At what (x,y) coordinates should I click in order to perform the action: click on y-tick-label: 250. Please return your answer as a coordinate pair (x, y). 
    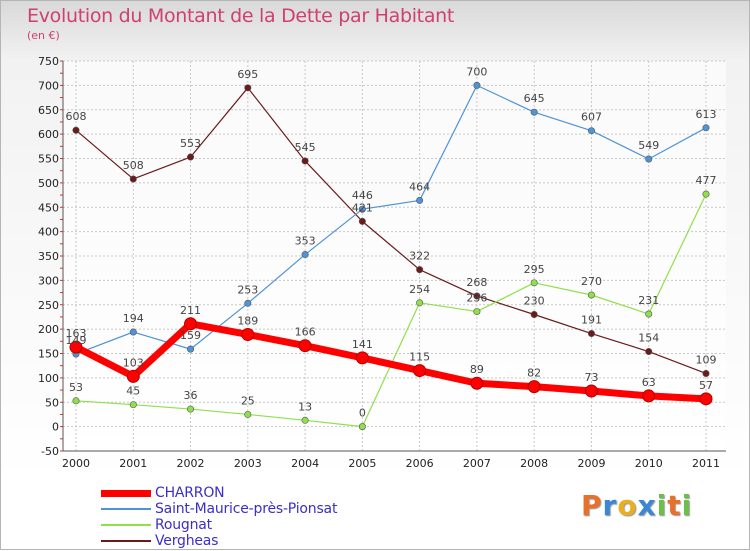
    Looking at the image, I should click on (48, 305).